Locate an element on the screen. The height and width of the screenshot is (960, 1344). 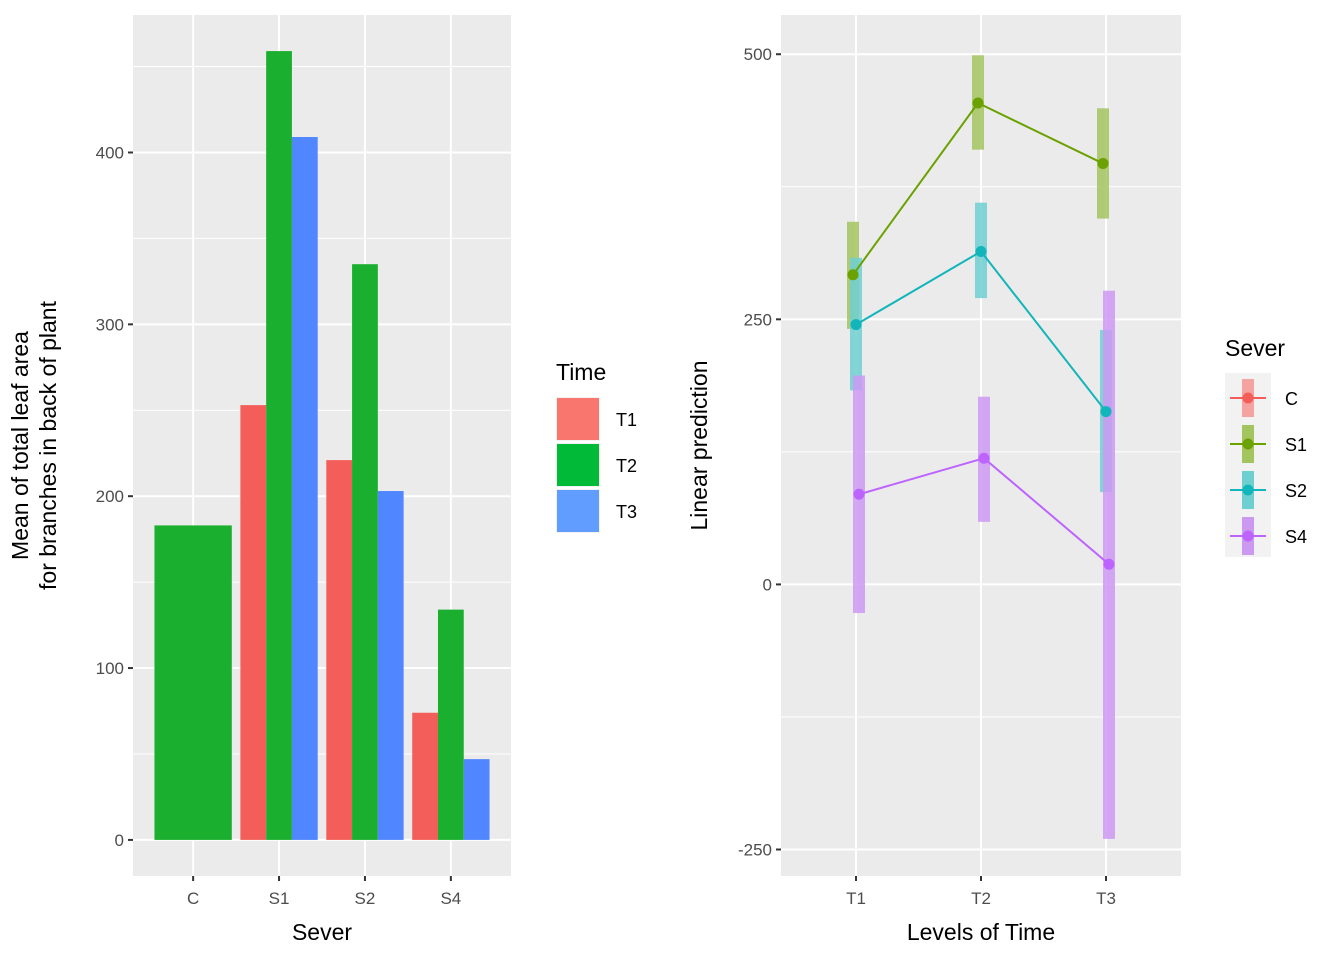
bar-S1-T1 is located at coordinates (253, 622).